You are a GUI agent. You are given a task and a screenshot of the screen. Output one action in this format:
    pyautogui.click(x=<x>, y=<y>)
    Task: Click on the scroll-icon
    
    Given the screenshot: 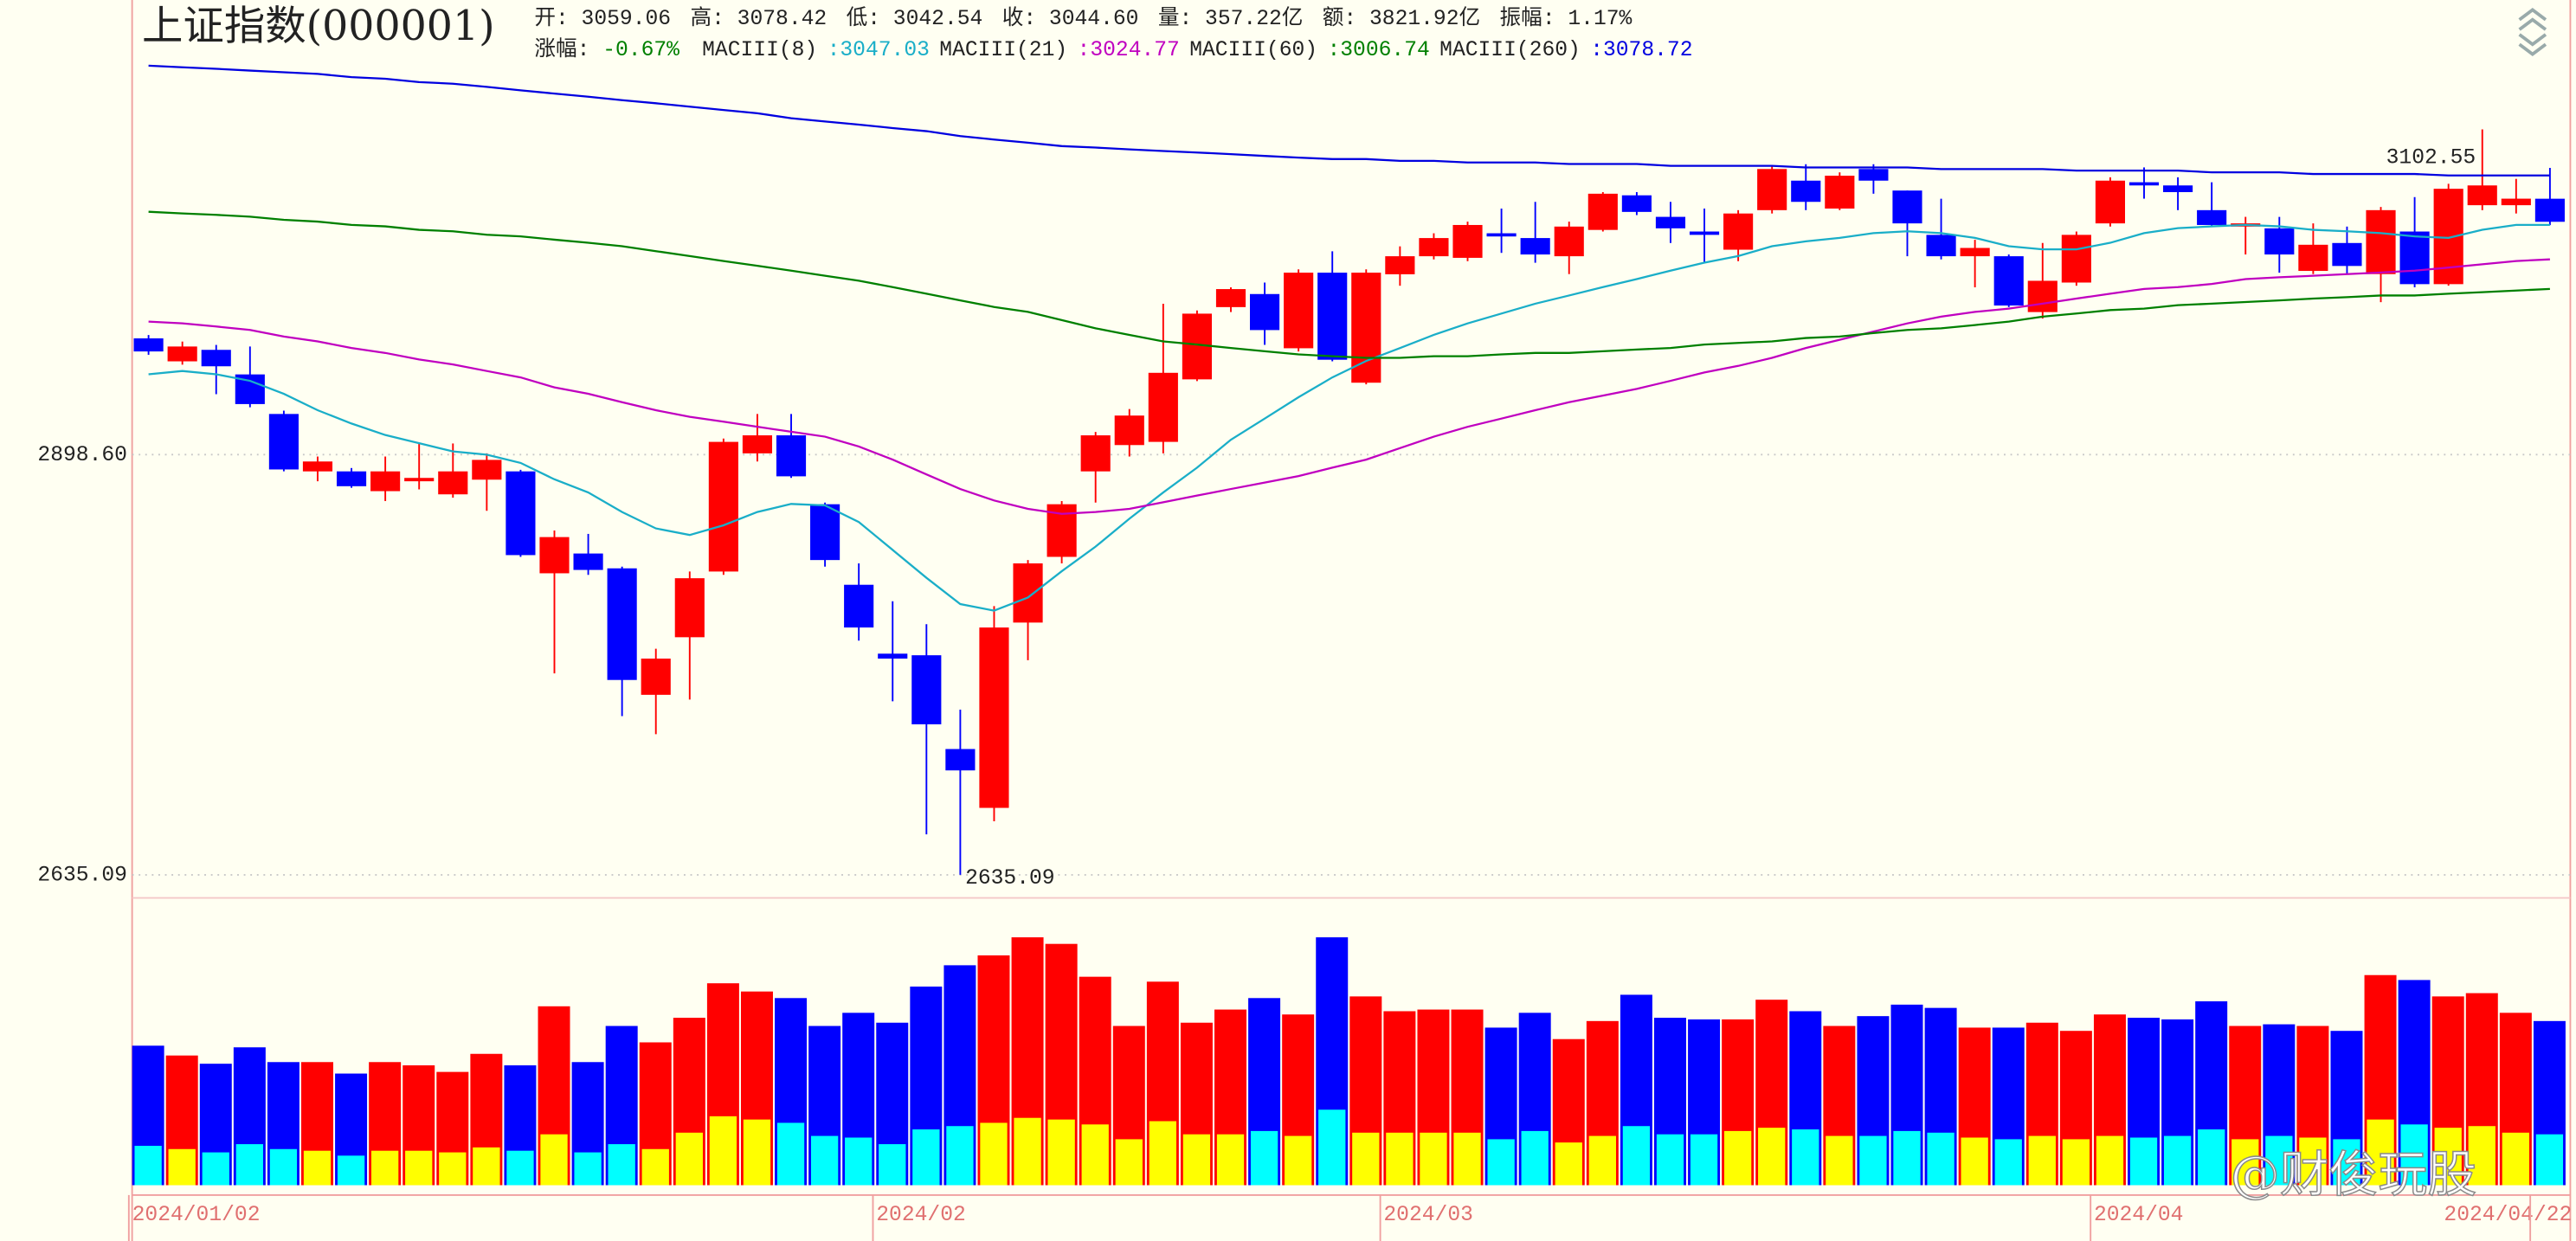 What is the action you would take?
    pyautogui.click(x=2532, y=32)
    